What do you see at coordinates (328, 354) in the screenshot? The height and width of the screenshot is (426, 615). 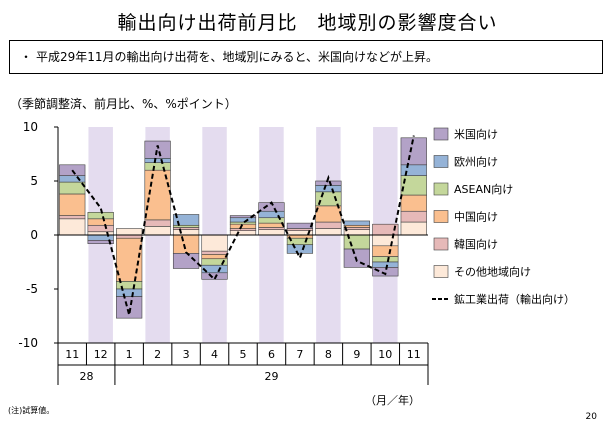 I see `x-tick-label: 8` at bounding box center [328, 354].